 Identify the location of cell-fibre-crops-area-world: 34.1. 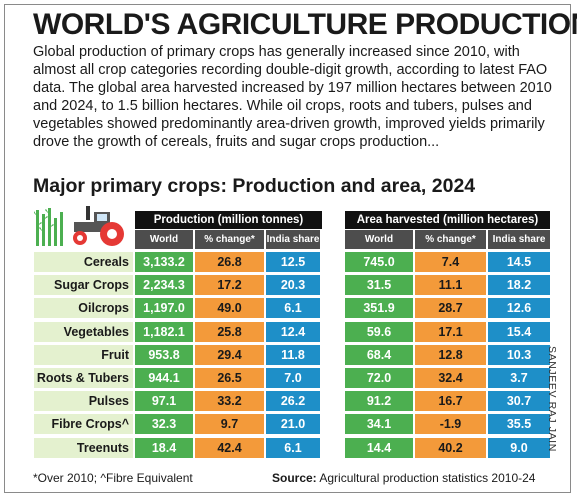
(379, 424).